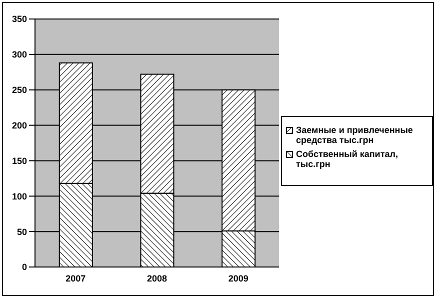 The width and height of the screenshot is (439, 301). I want to click on x-tick-label: 2009, so click(238, 278).